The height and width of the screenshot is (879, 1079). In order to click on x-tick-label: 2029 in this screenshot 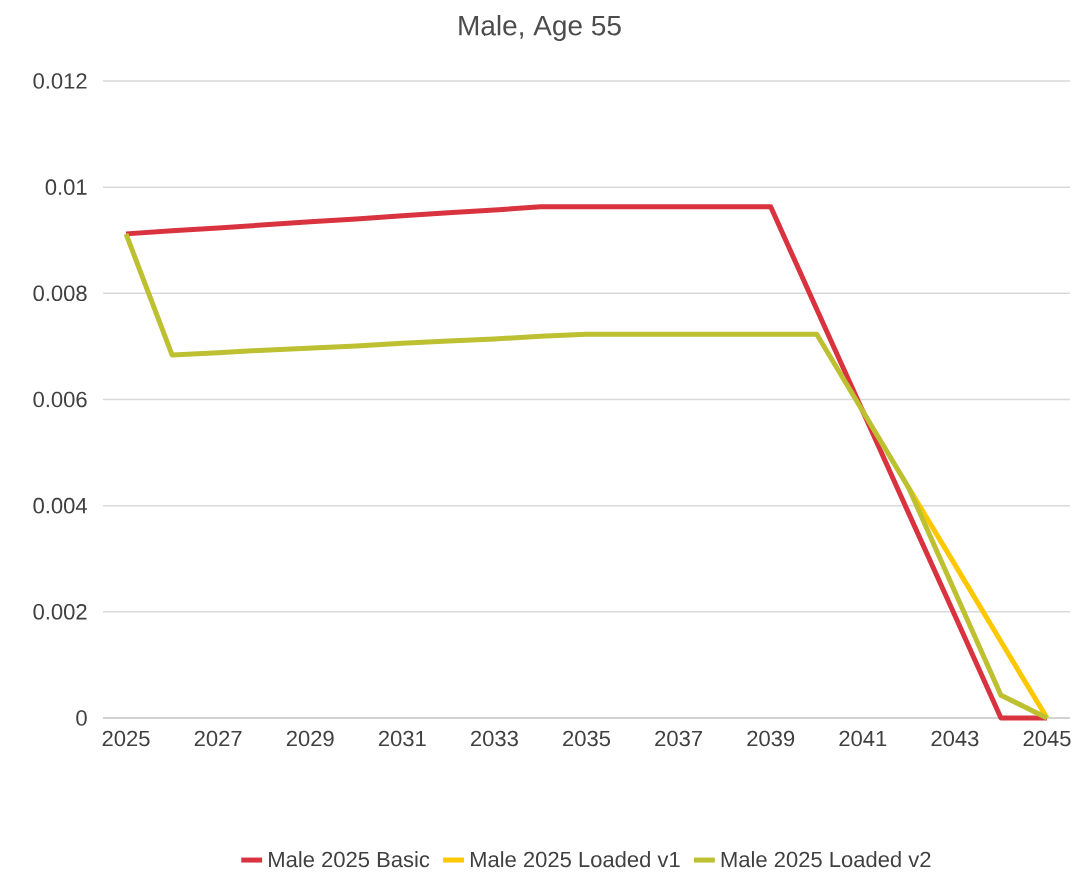, I will do `click(310, 738)`.